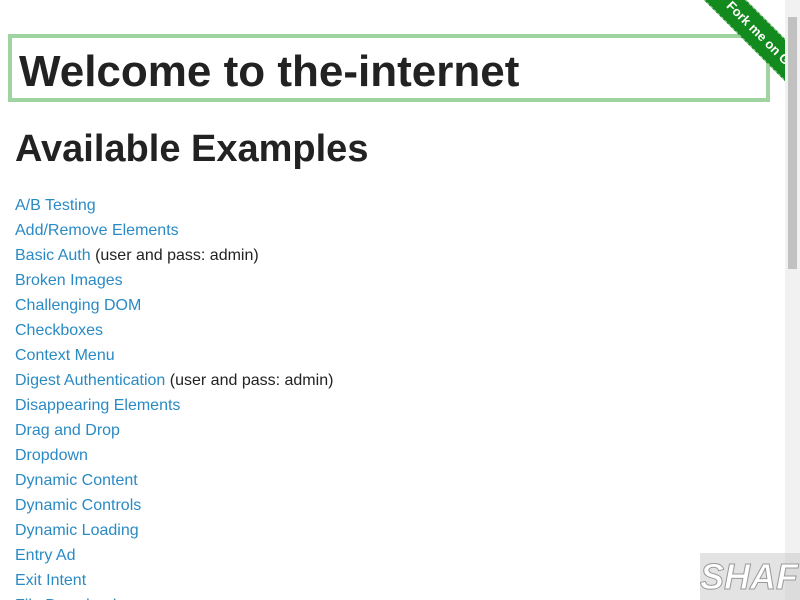 Image resolution: width=800 pixels, height=600 pixels. Describe the element at coordinates (174, 505) in the screenshot. I see `example-item: Dynamic Controls` at that location.